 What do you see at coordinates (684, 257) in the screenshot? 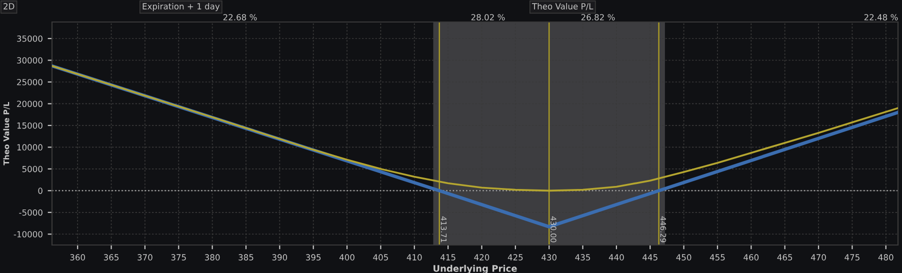
I see `x-tick-label: 450` at bounding box center [684, 257].